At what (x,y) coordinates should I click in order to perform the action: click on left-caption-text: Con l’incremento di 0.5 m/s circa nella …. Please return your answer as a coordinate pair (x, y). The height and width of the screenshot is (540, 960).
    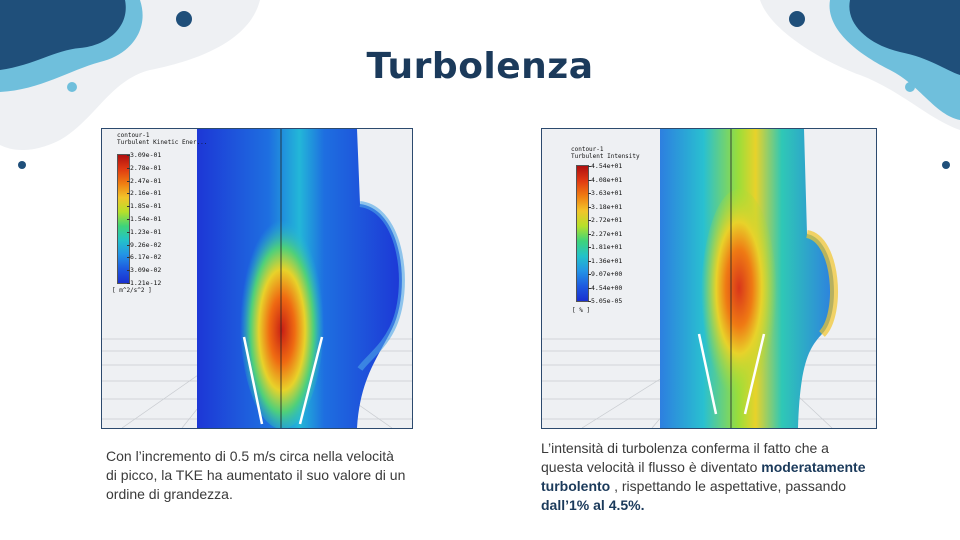
    Looking at the image, I should click on (256, 475).